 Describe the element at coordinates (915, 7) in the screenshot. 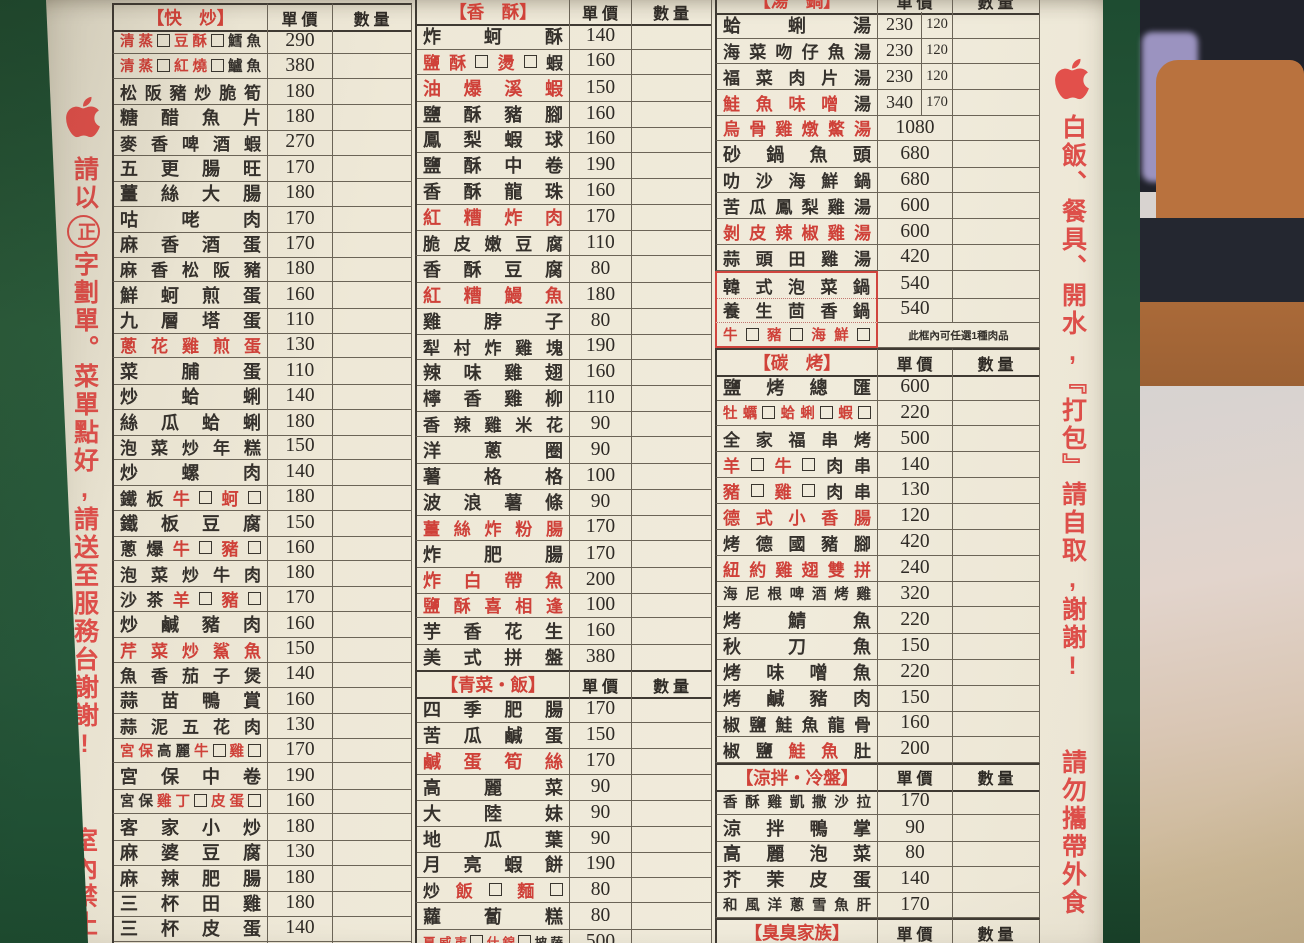

I see `unit-price-header: 單價` at that location.